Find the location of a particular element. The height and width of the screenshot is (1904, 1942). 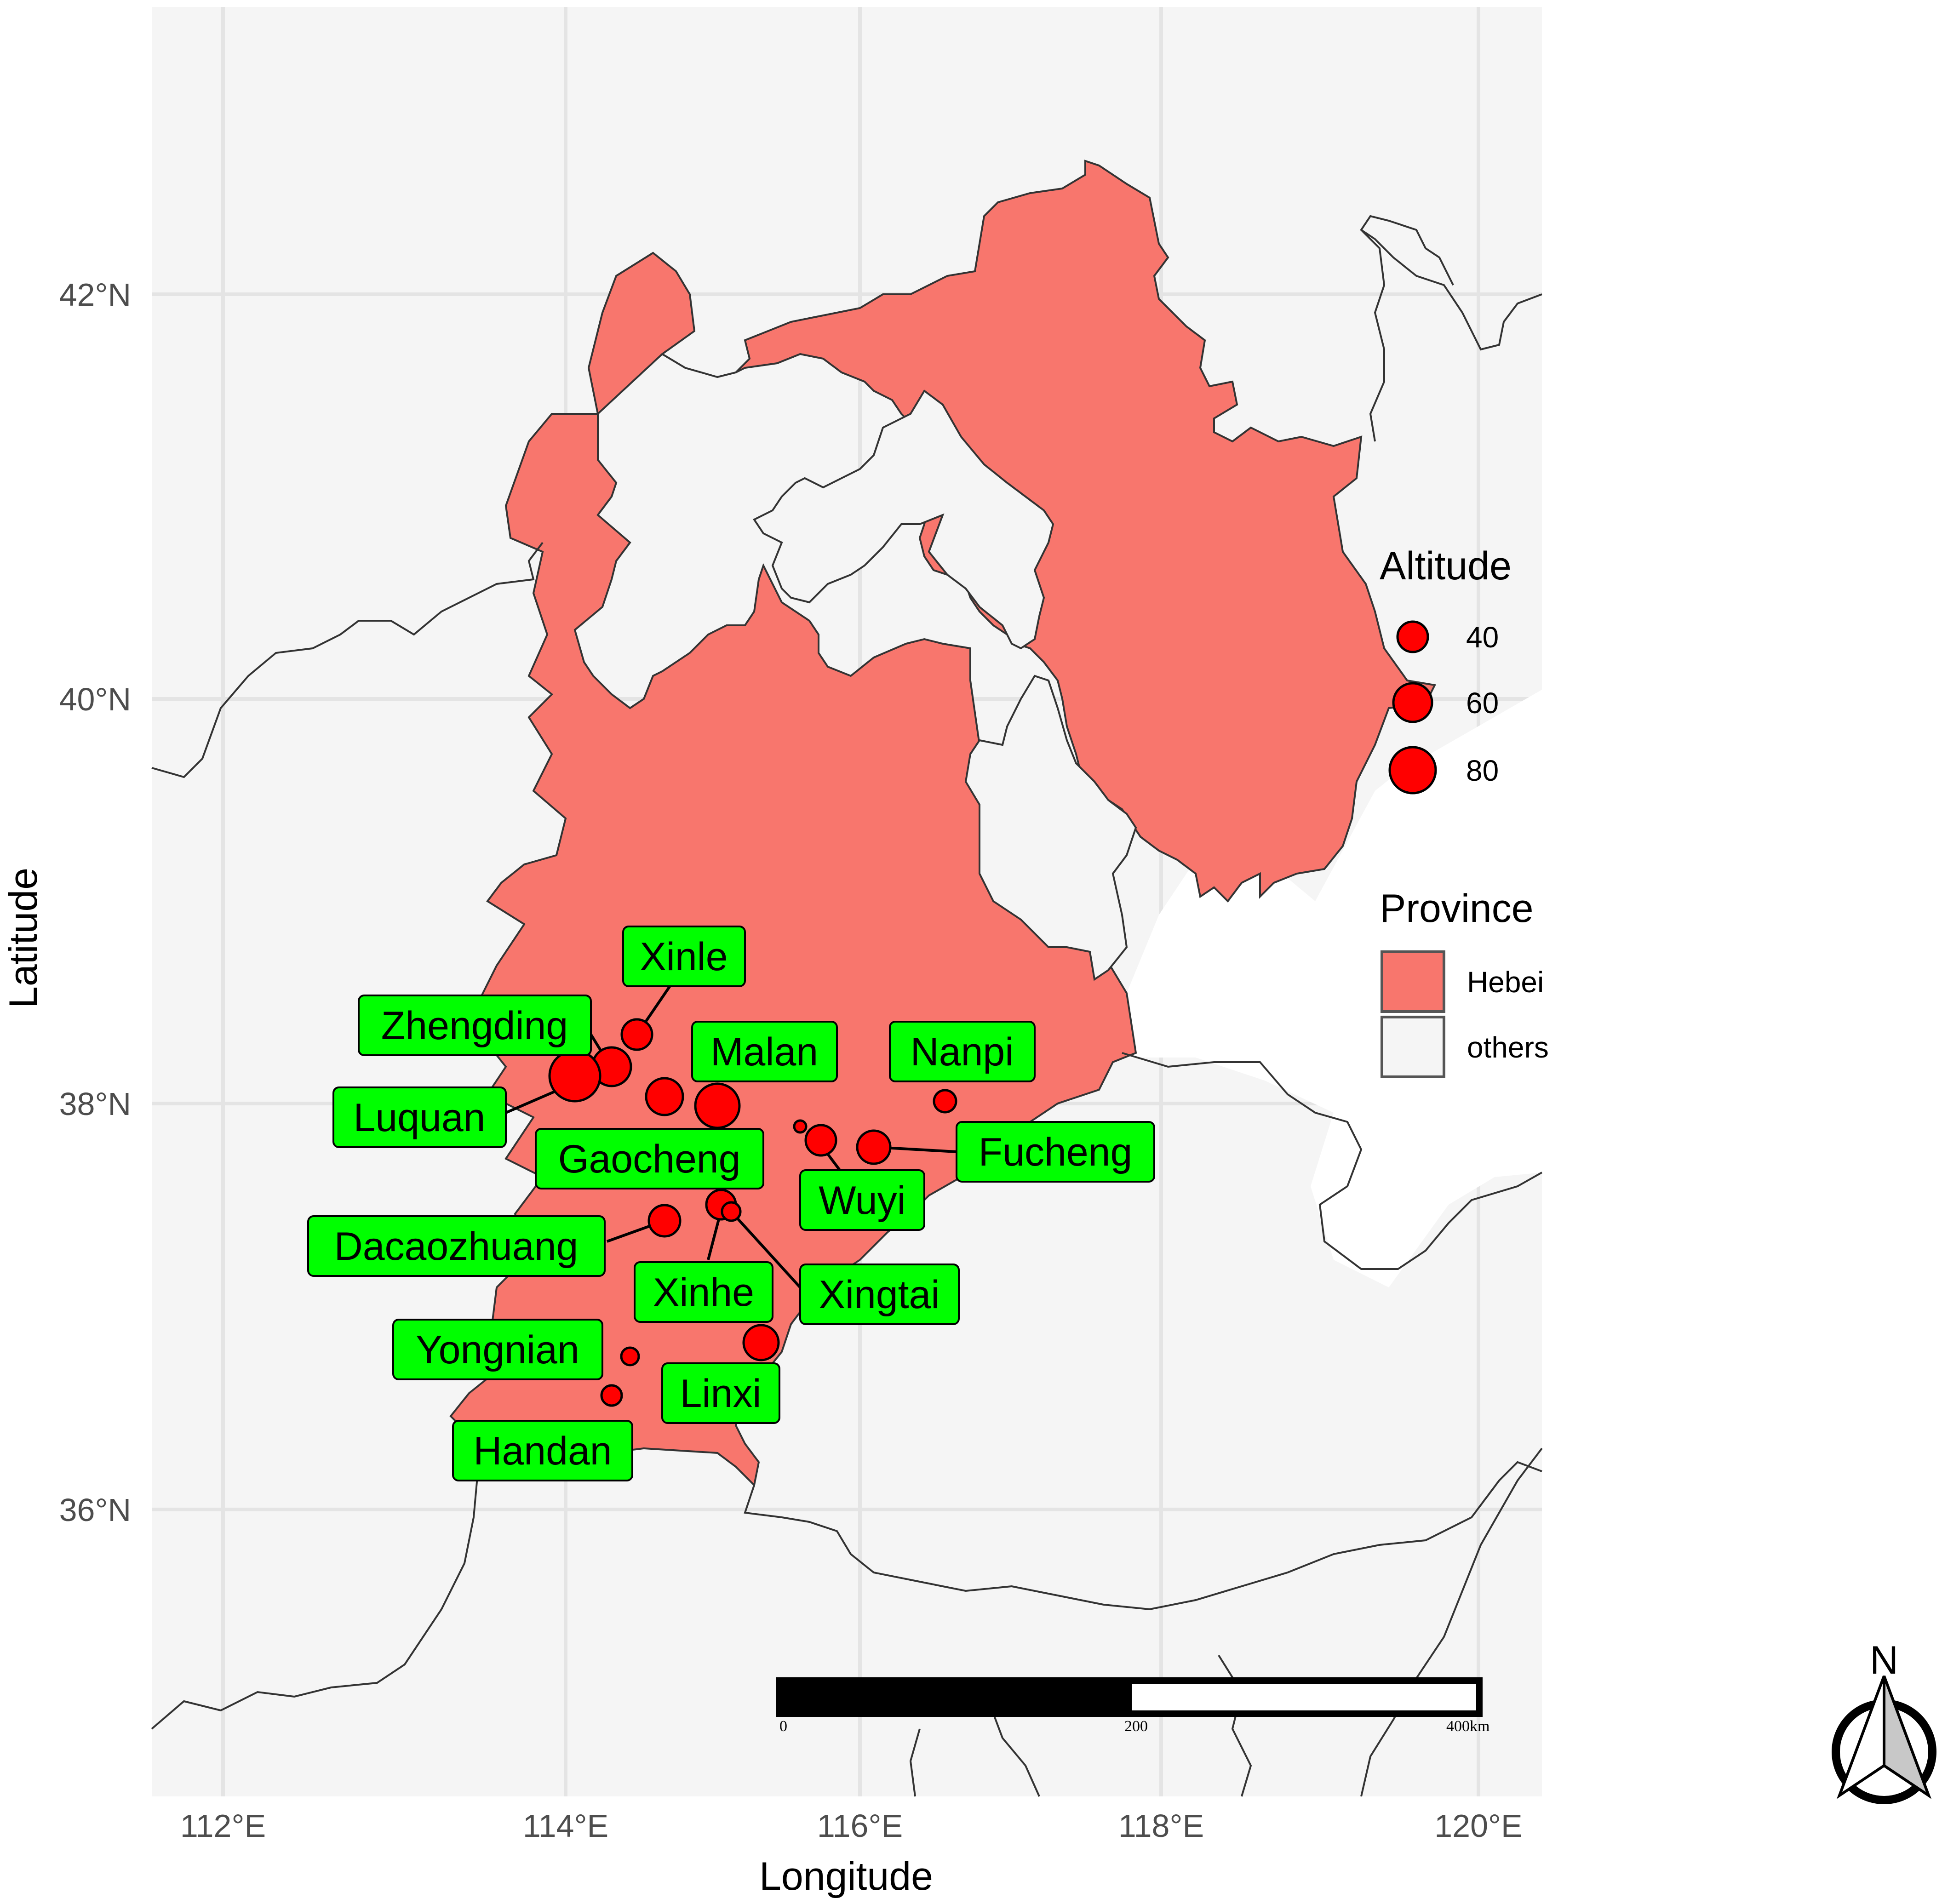

label-xingtai: Xingtai is located at coordinates (879, 1295).